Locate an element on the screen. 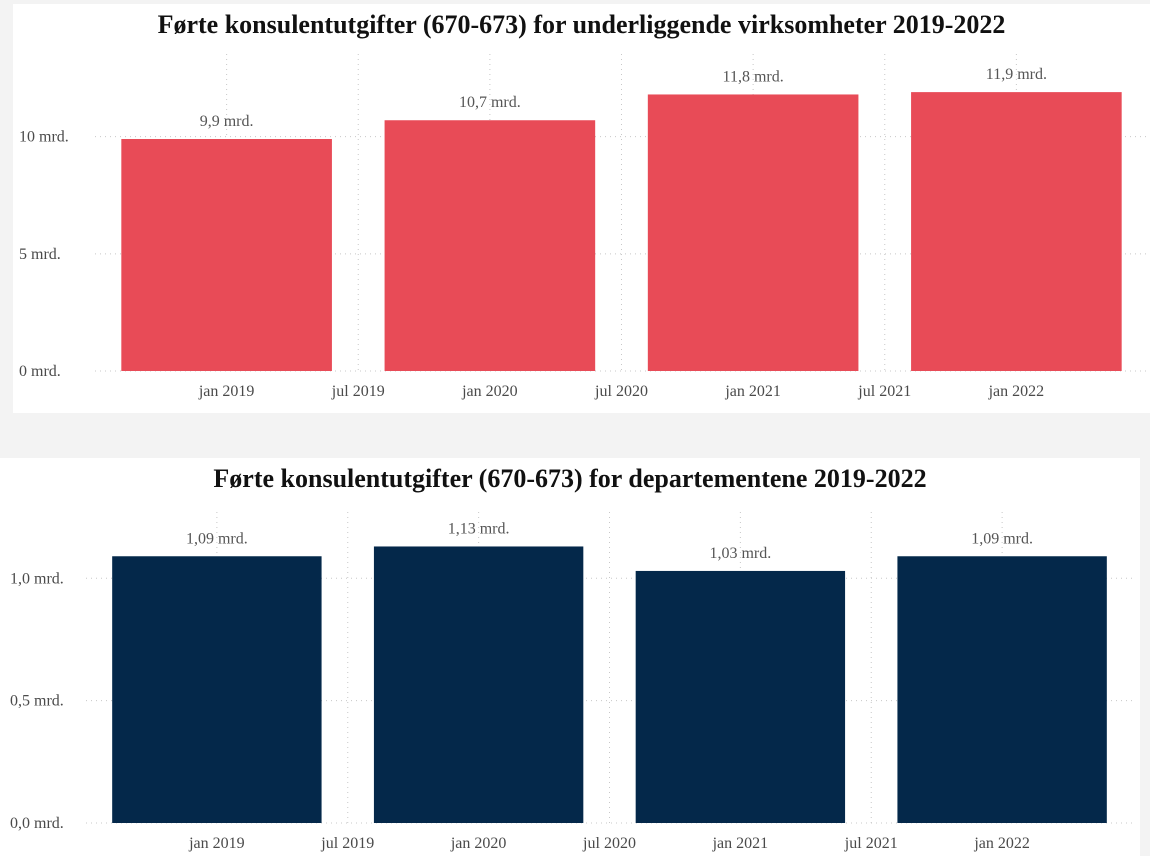 The height and width of the screenshot is (856, 1150). y-tick-label: 0,5 mrd. is located at coordinates (37, 701).